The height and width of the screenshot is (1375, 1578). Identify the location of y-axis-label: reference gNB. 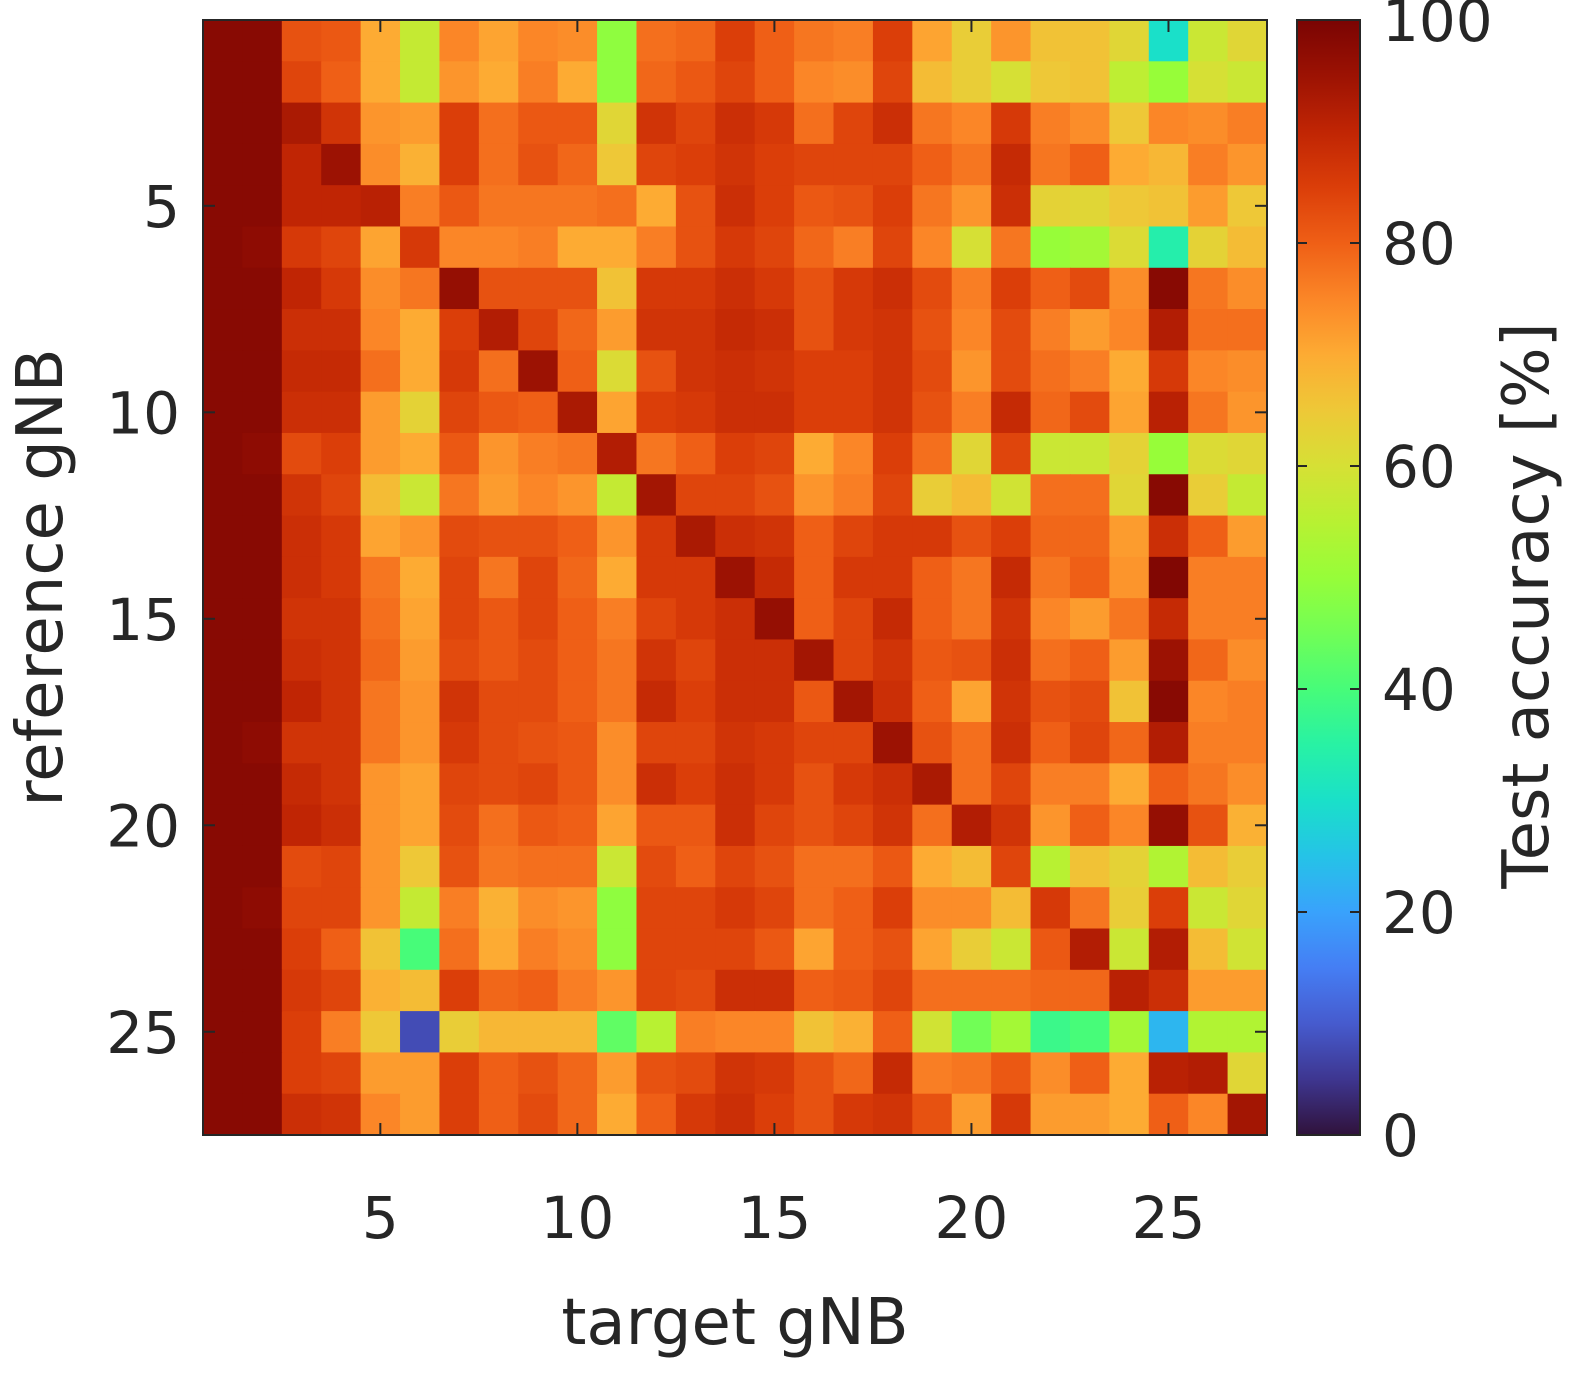
(41, 577).